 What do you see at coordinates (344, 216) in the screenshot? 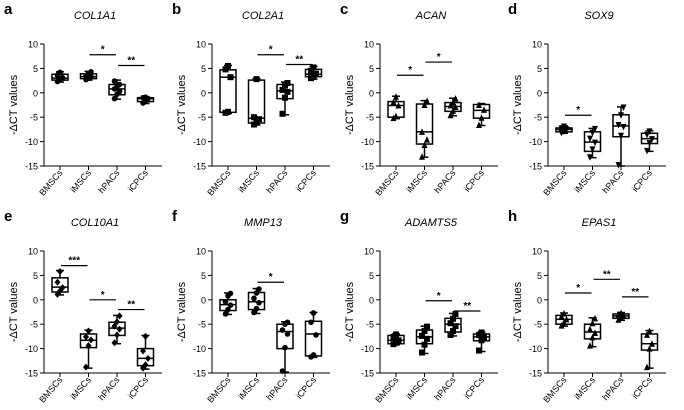
I see `panel-letter: g` at bounding box center [344, 216].